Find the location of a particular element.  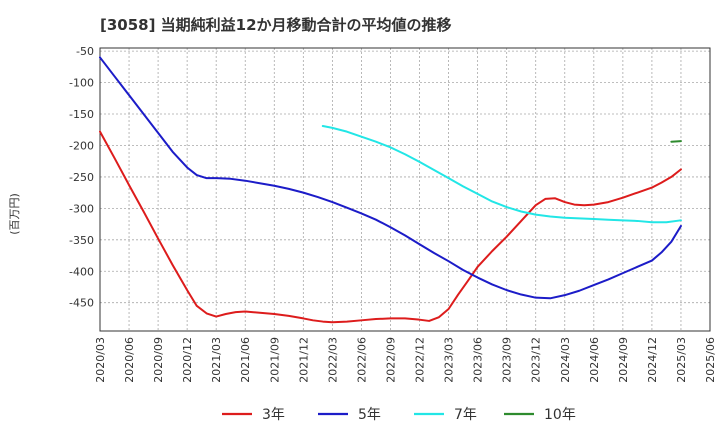

legend-label: 7年 is located at coordinates (465, 415).